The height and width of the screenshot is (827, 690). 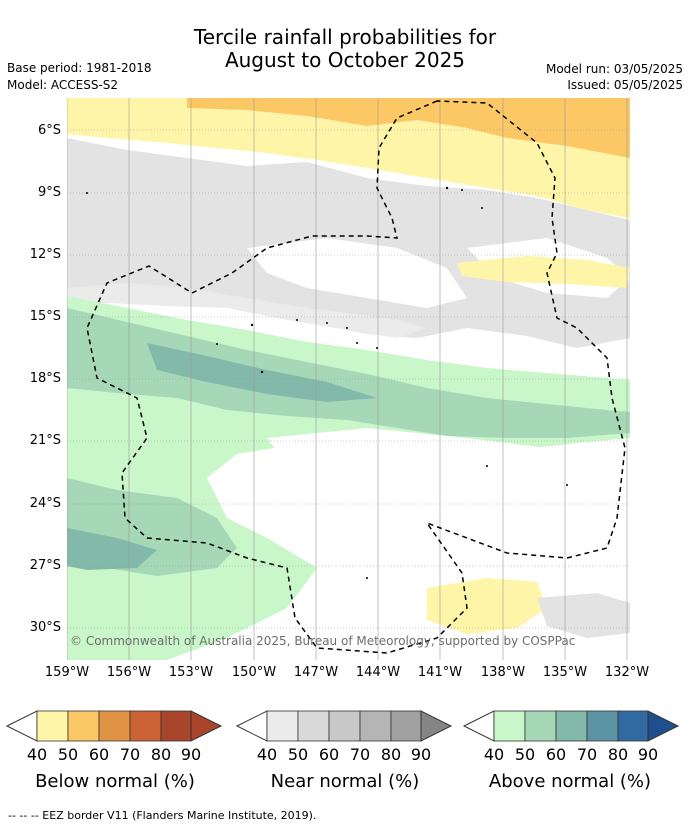 What do you see at coordinates (357, 273) in the screenshot?
I see `white-patch-central` at bounding box center [357, 273].